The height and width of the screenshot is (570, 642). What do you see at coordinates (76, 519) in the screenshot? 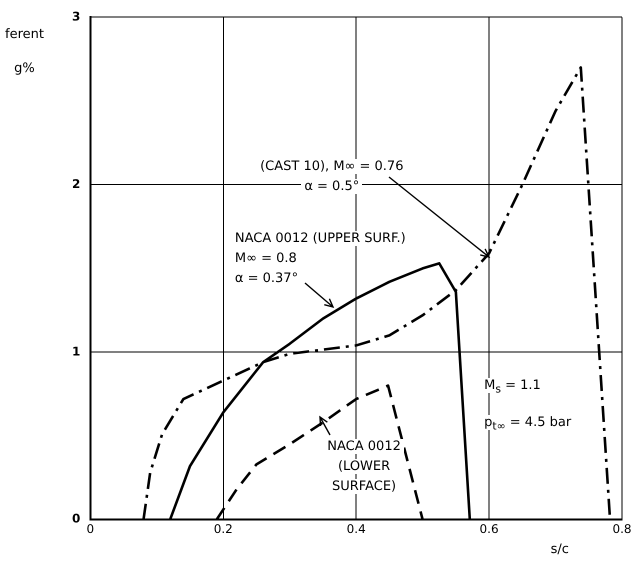
I see `y-tick-label: 0` at bounding box center [76, 519].